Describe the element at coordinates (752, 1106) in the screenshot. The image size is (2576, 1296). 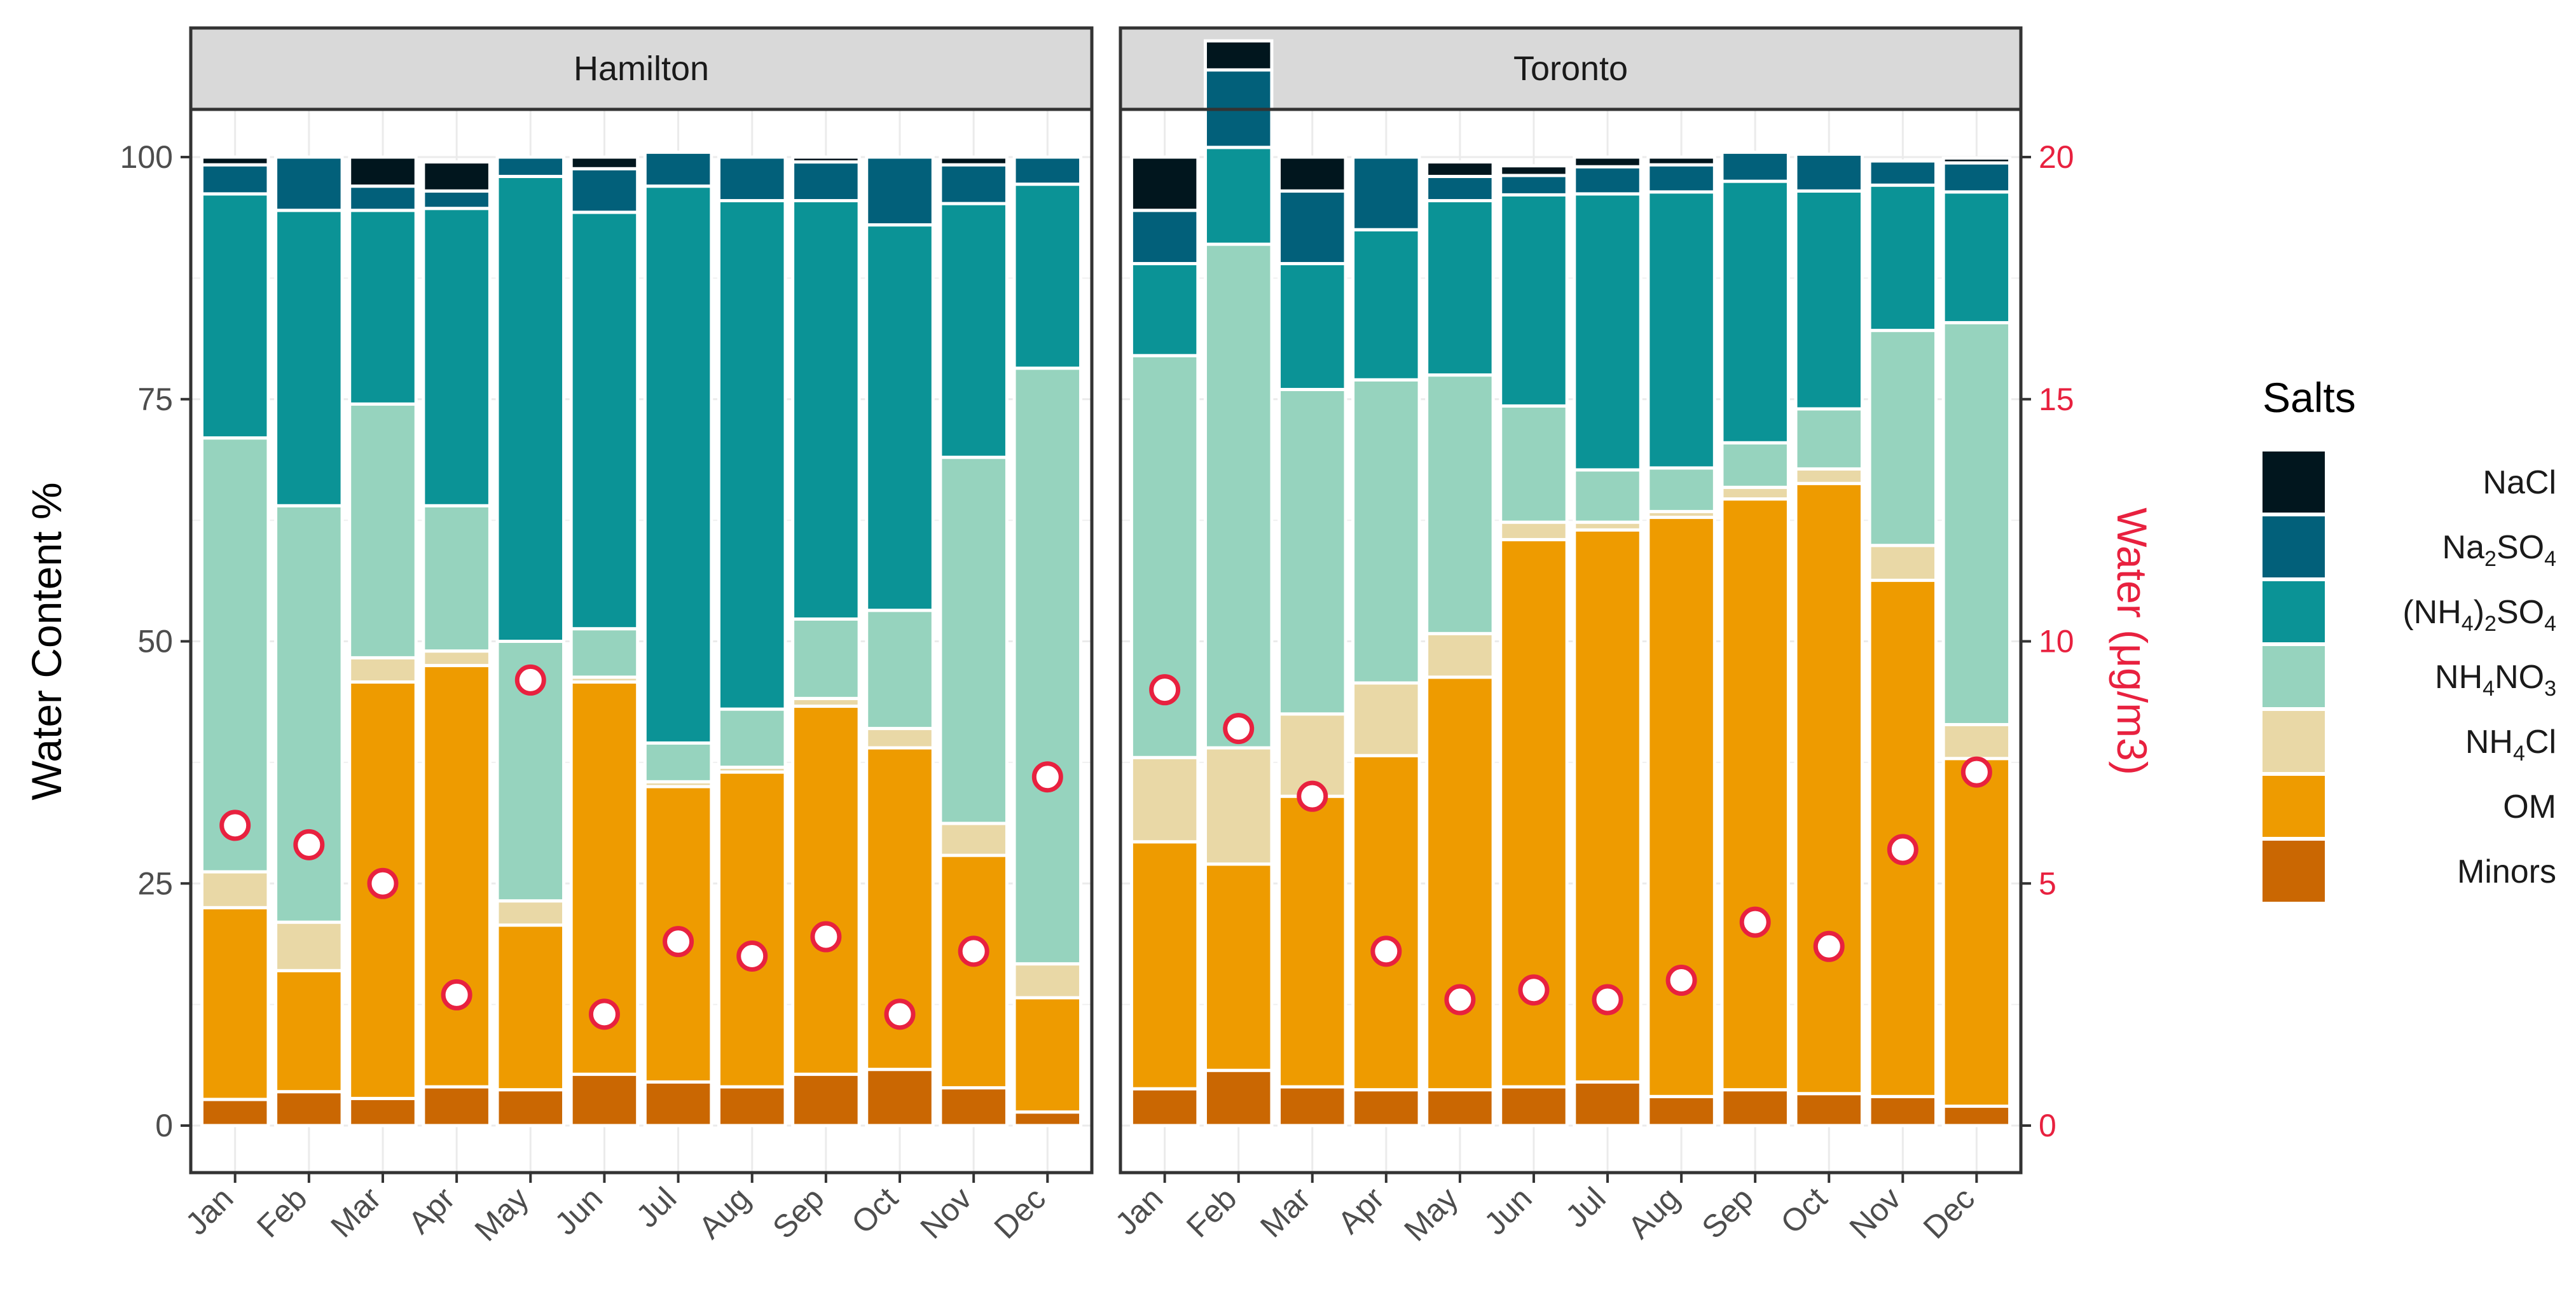
I see `bar-segment-minors-aug` at that location.